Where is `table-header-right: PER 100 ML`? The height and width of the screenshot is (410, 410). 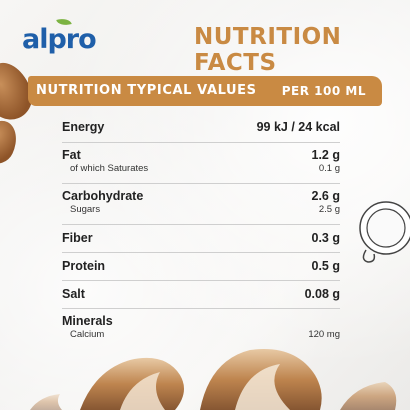
table-header-right: PER 100 ML is located at coordinates (323, 91).